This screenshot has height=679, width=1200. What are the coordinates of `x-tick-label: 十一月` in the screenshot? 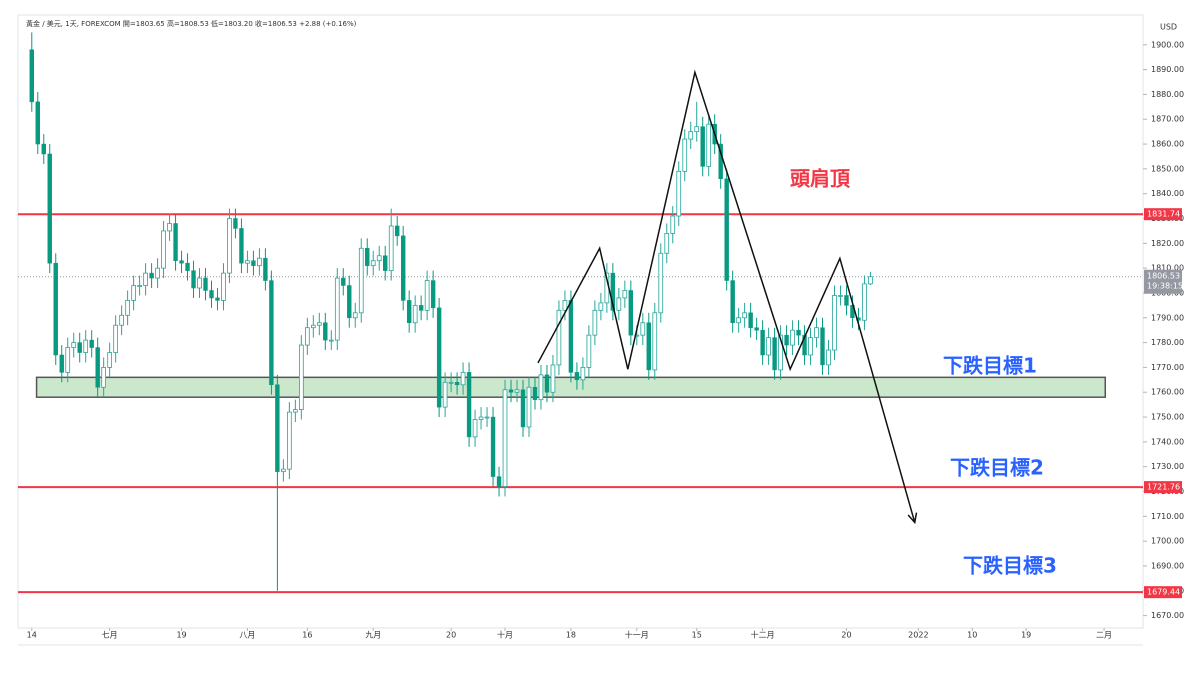 It's located at (637, 635).